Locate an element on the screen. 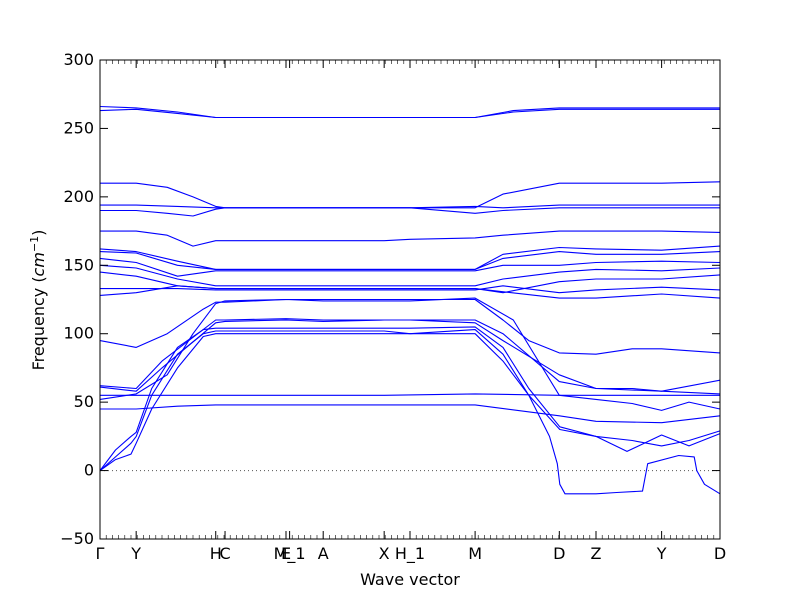 This screenshot has width=800, height=600. y-tick-label: −50 is located at coordinates (77, 538).